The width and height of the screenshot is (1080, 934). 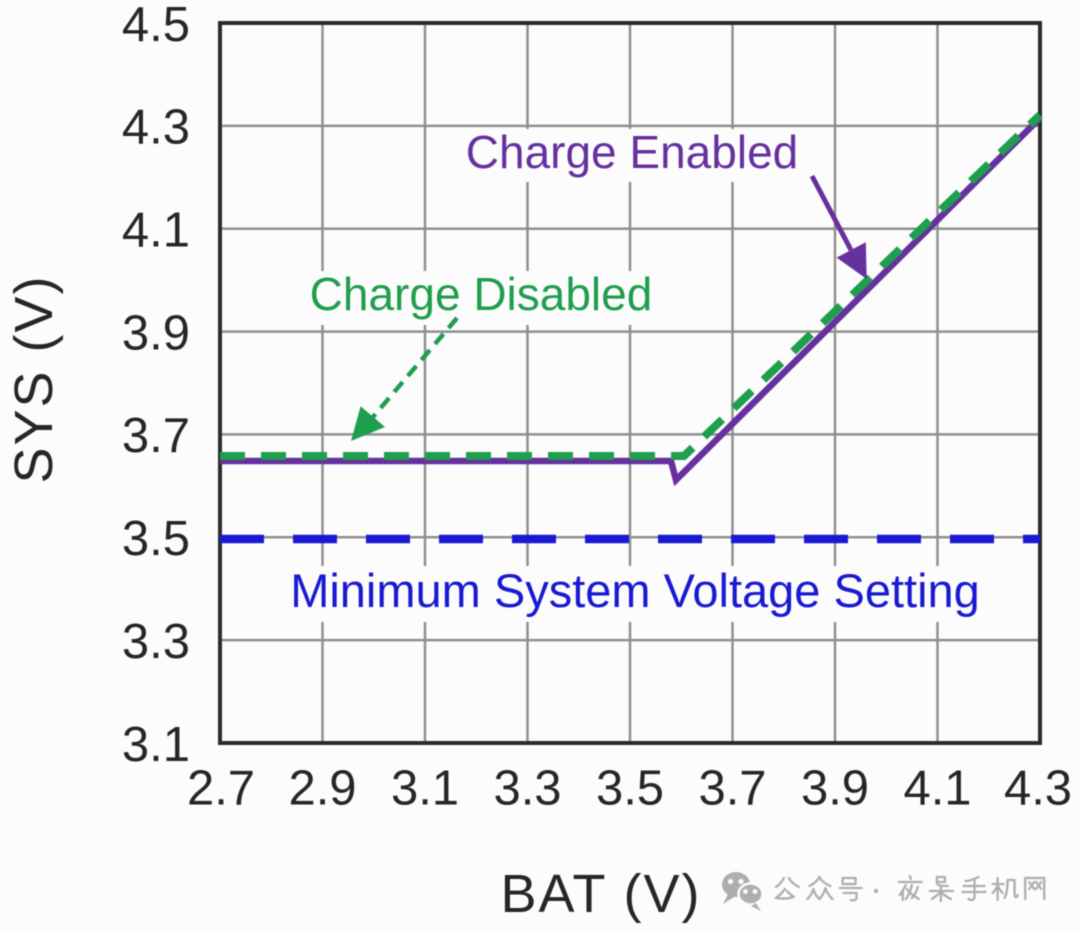 What do you see at coordinates (221, 789) in the screenshot?
I see `svg-text: 2.7` at bounding box center [221, 789].